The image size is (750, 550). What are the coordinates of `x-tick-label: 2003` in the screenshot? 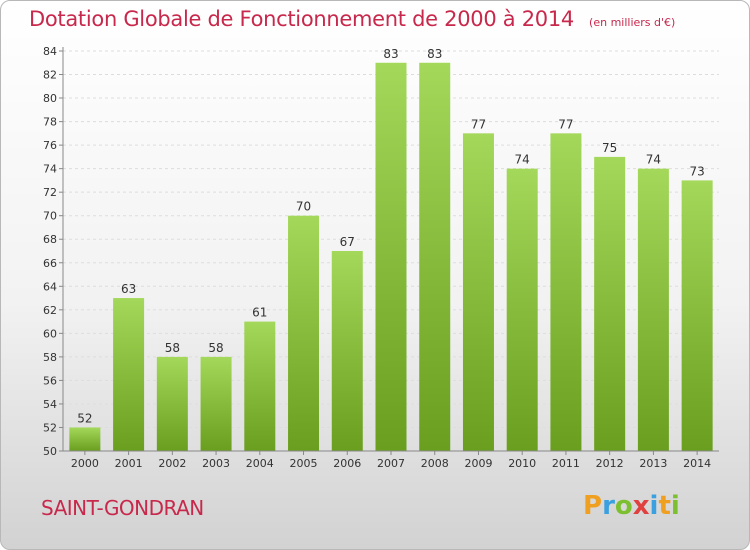 It's located at (216, 463).